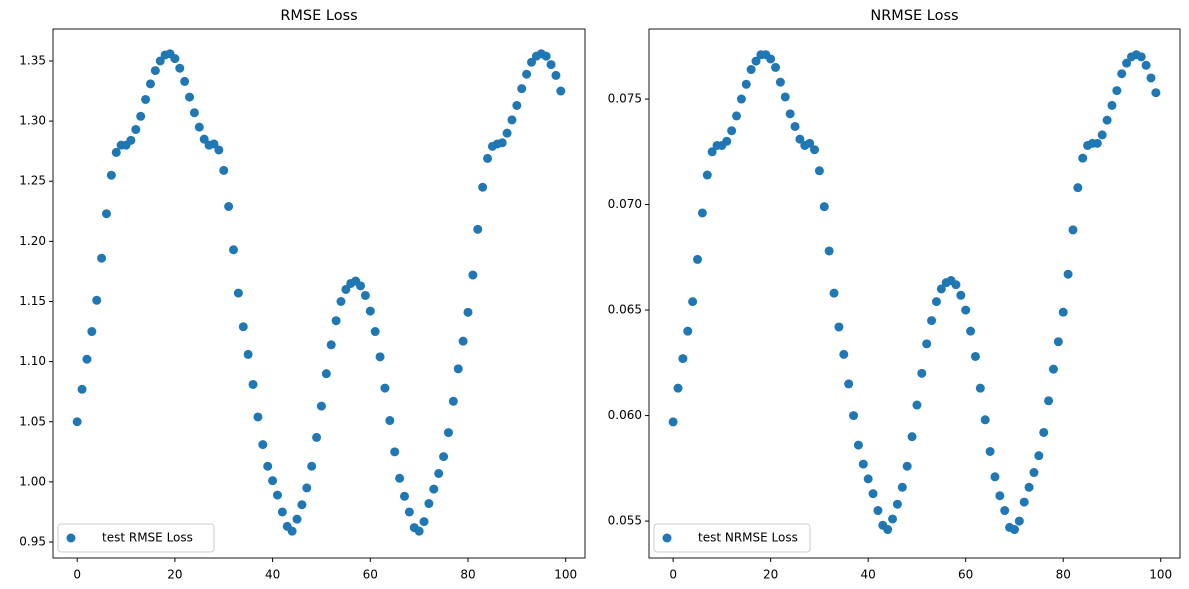 The width and height of the screenshot is (1189, 589). Describe the element at coordinates (625, 415) in the screenshot. I see `y-tick-label: 0.060` at that location.